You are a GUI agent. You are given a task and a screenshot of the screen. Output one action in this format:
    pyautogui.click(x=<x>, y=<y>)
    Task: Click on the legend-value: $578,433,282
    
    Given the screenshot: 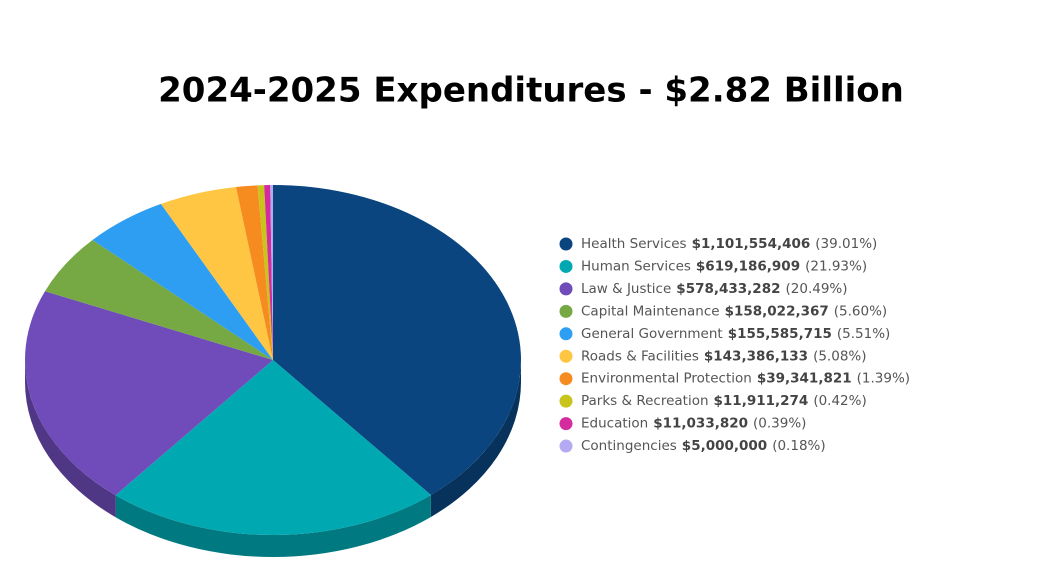 What is the action you would take?
    pyautogui.click(x=728, y=289)
    